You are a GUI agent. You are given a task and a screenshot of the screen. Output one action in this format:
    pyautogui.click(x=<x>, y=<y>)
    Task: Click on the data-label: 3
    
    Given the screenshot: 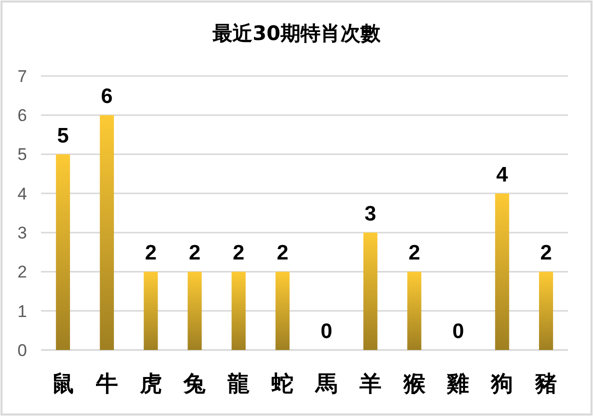 What is the action you would take?
    pyautogui.click(x=370, y=214)
    